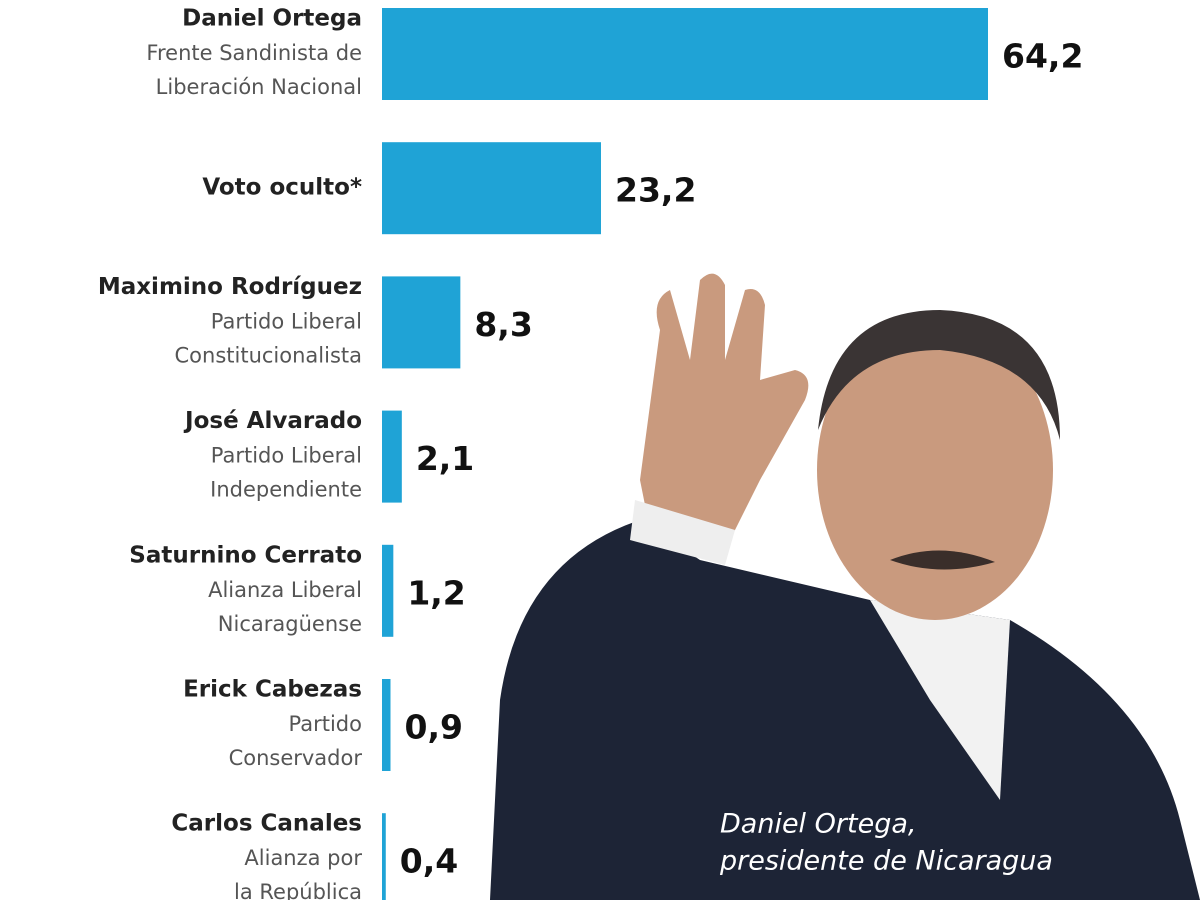 Image resolution: width=1200 pixels, height=900 pixels. What do you see at coordinates (230, 287) in the screenshot?
I see `candidate-name: Maximino Rodríguez` at bounding box center [230, 287].